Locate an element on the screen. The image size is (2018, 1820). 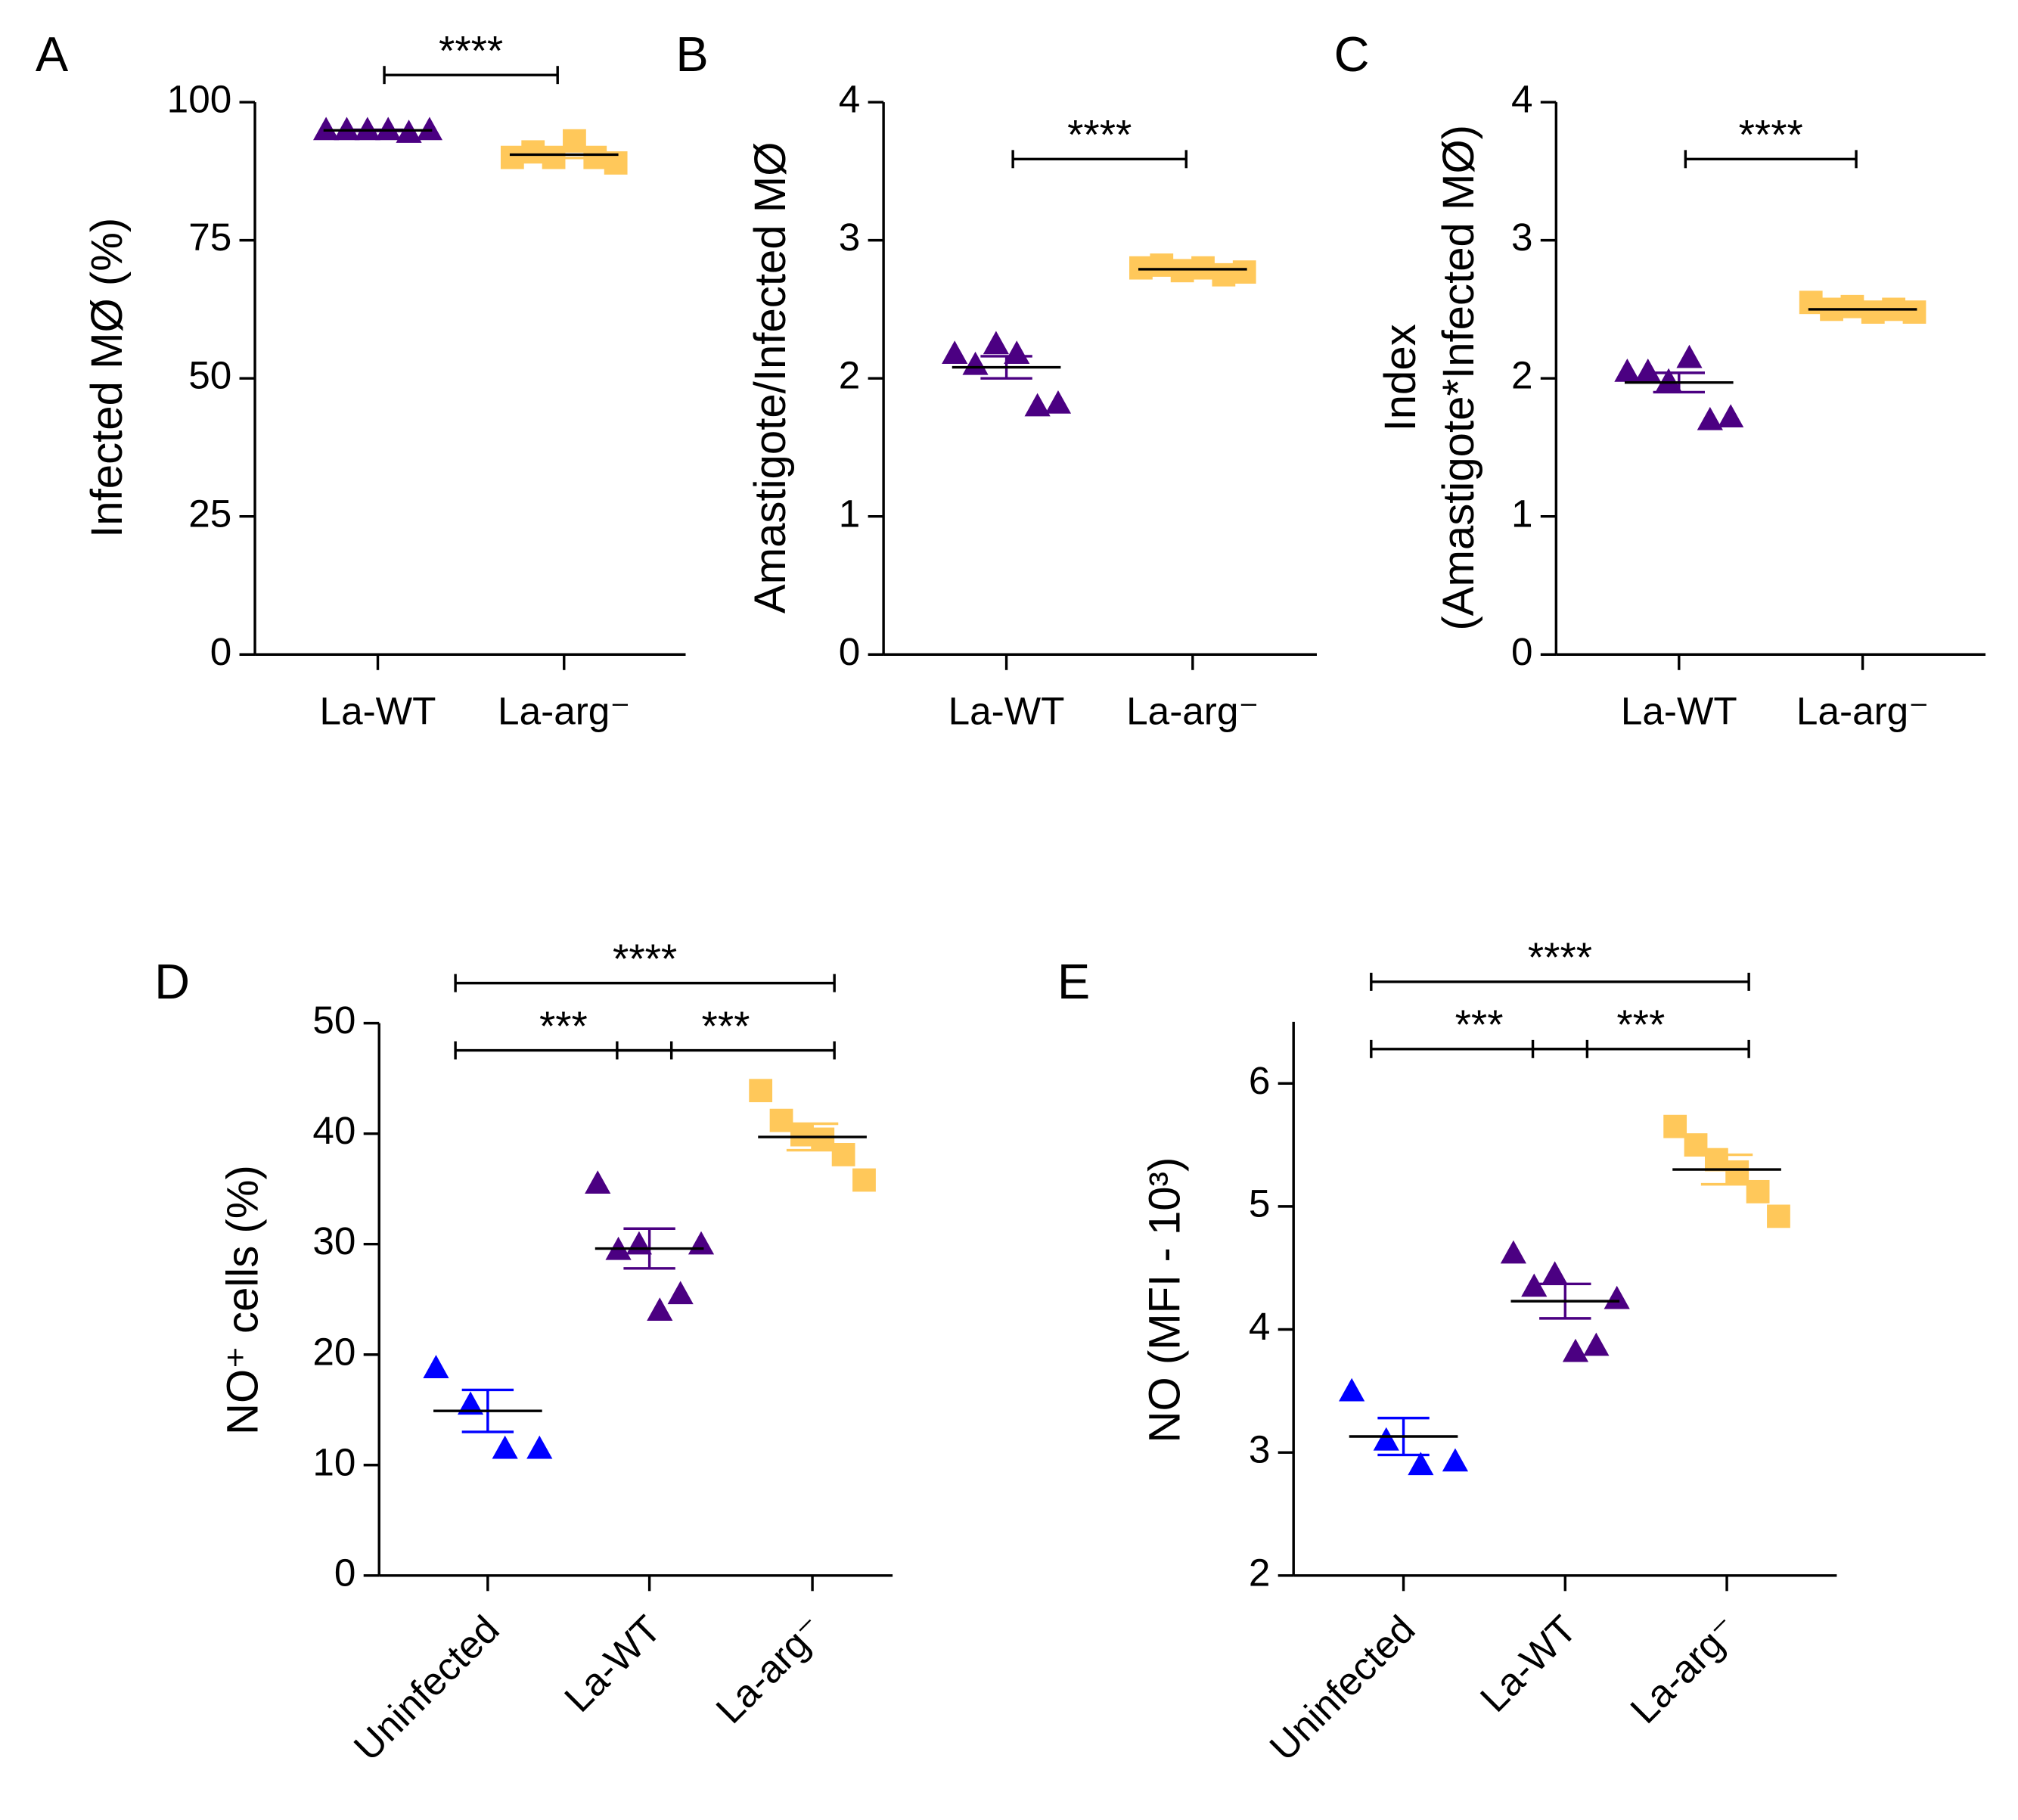
y-tick-label: 5 is located at coordinates (1260, 1203).